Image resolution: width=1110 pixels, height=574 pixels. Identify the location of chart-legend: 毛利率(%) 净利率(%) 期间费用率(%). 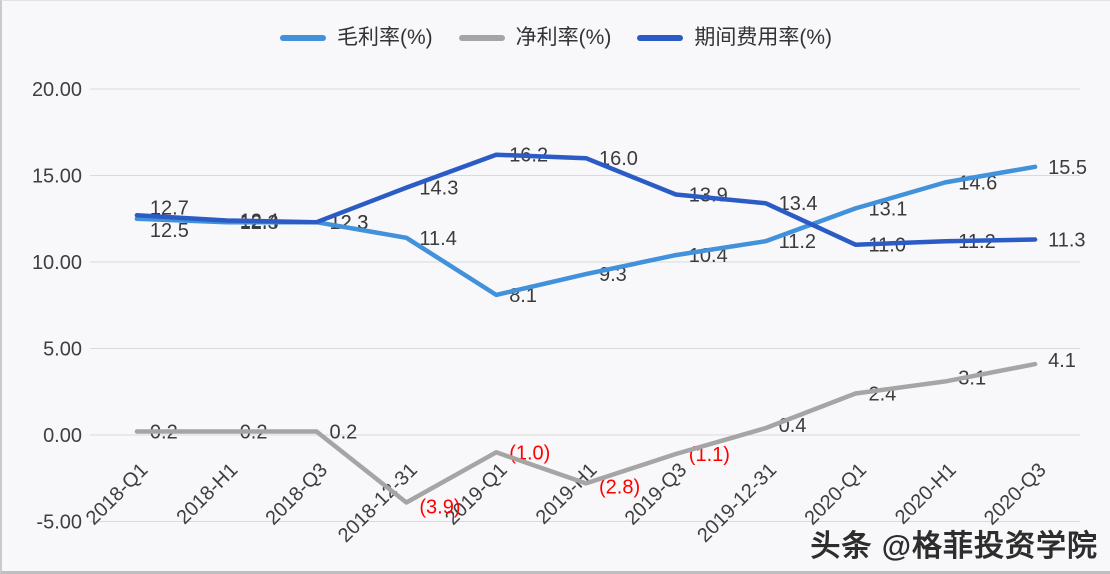
(556, 37).